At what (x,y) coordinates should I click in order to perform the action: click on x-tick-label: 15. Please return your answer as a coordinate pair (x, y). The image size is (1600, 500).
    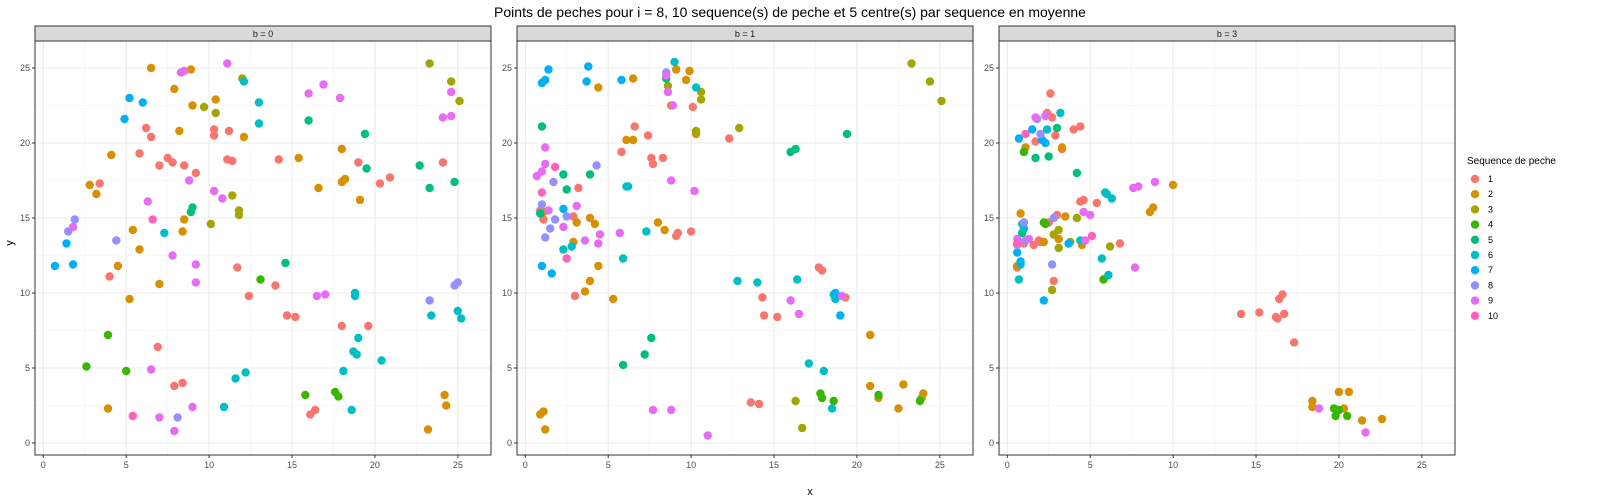
    Looking at the image, I should click on (774, 465).